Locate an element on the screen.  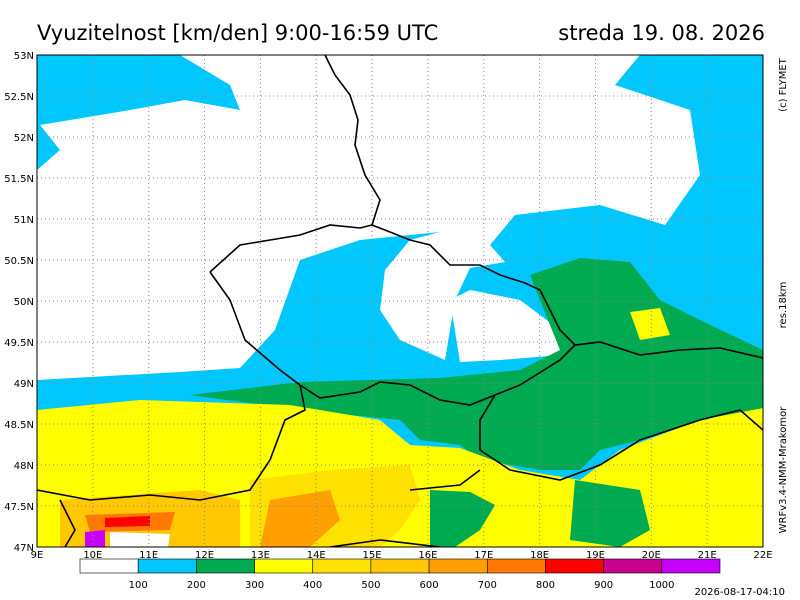
lat-label: 50N is located at coordinates (24, 302).